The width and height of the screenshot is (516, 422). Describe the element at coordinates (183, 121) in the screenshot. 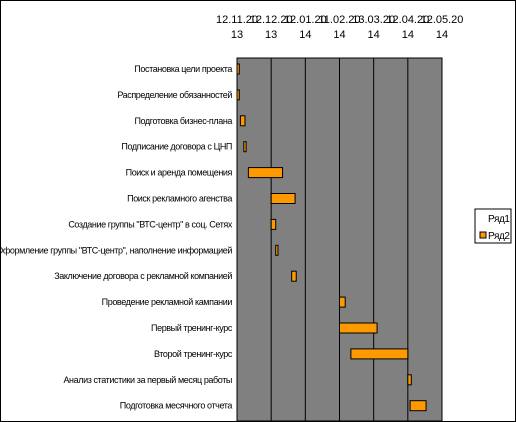

I see `category-label: Подготовка бизнес-плана` at that location.